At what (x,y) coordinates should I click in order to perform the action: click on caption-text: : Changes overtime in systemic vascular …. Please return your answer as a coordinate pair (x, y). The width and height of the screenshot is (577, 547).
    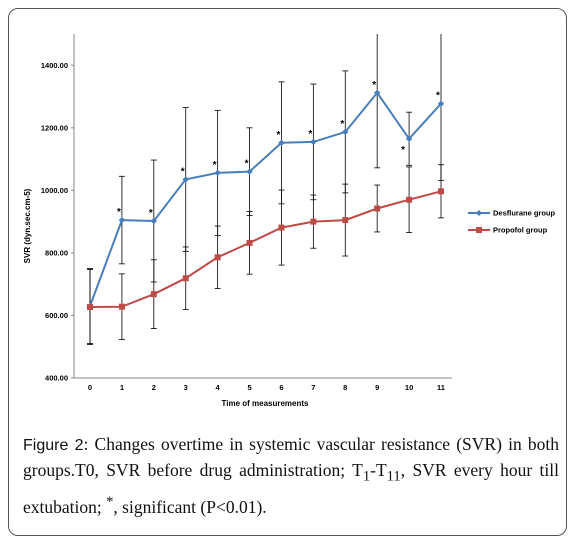
    Looking at the image, I should click on (291, 457).